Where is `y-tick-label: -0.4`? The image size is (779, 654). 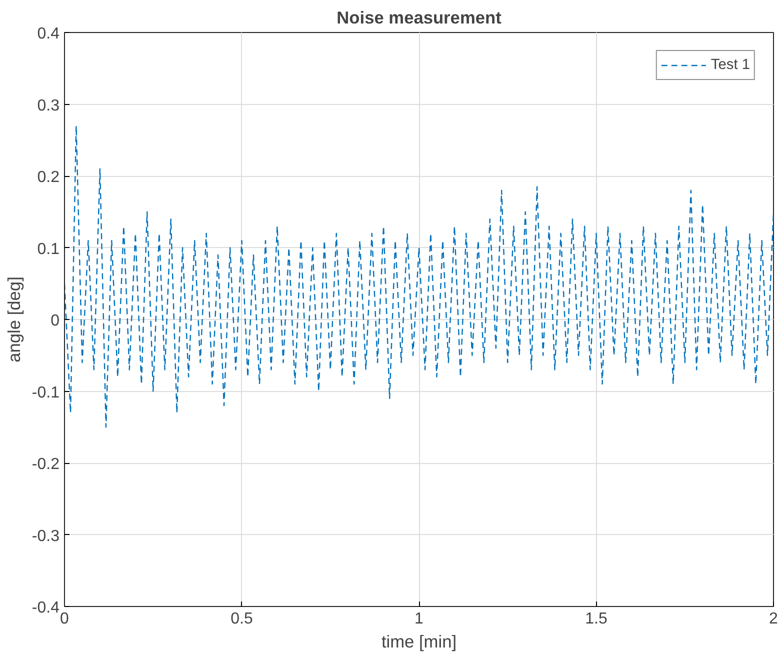 y-tick-label: -0.4 is located at coordinates (46, 608).